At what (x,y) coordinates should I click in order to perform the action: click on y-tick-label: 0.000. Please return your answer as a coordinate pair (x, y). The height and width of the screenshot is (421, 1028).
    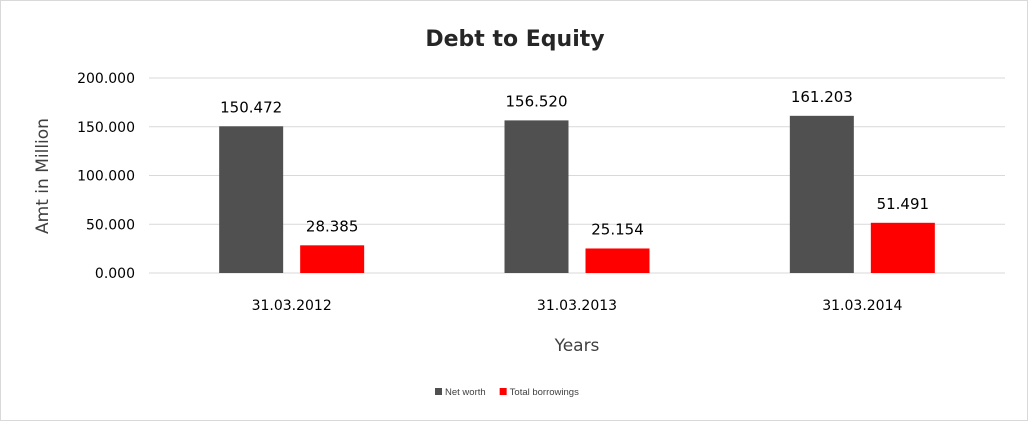
    Looking at the image, I should click on (115, 274).